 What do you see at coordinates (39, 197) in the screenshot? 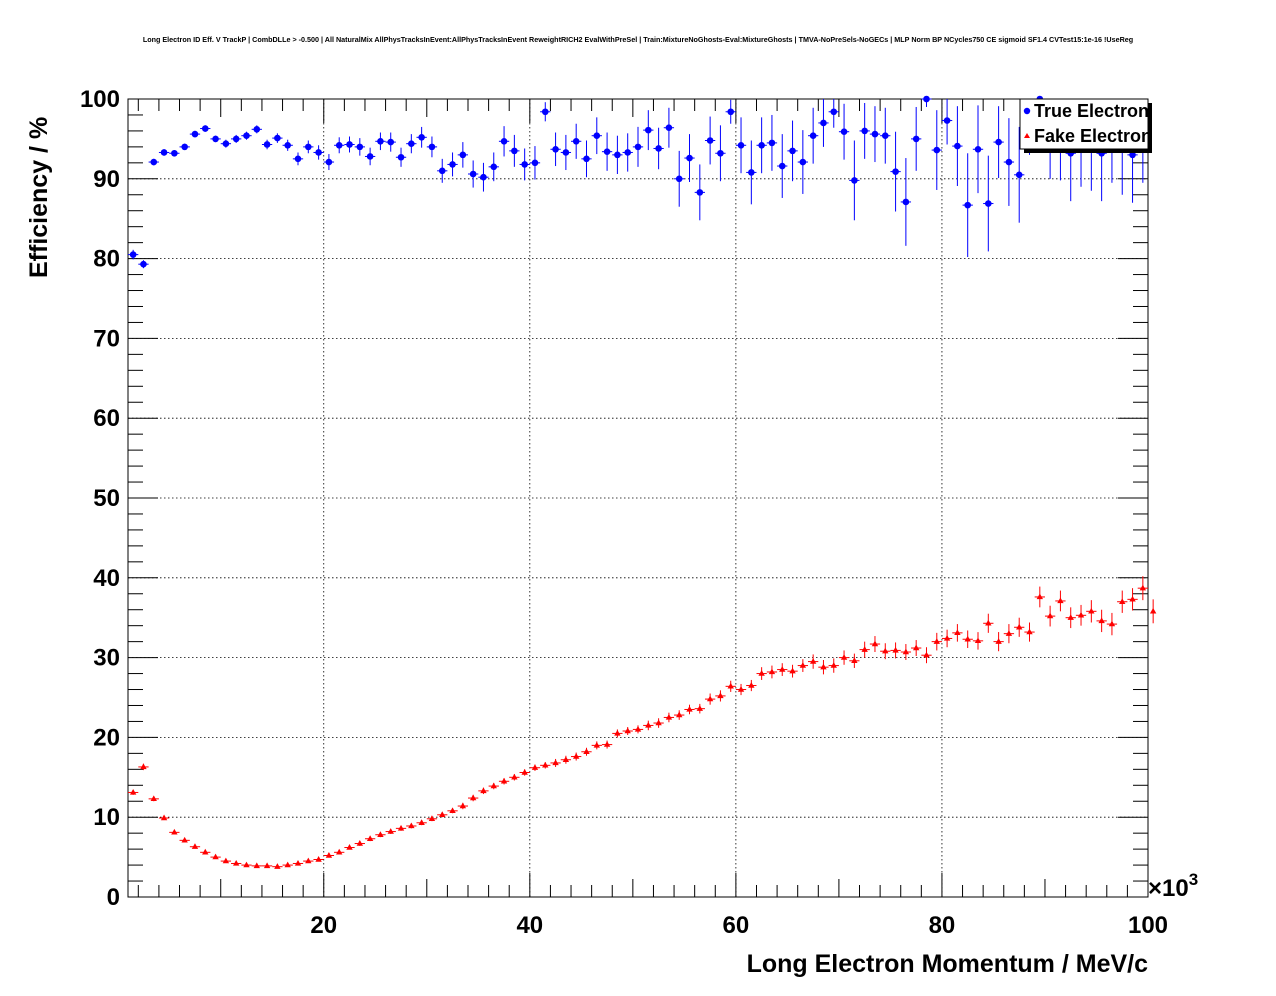
I see `y-axis-label: Efficiency / %` at bounding box center [39, 197].